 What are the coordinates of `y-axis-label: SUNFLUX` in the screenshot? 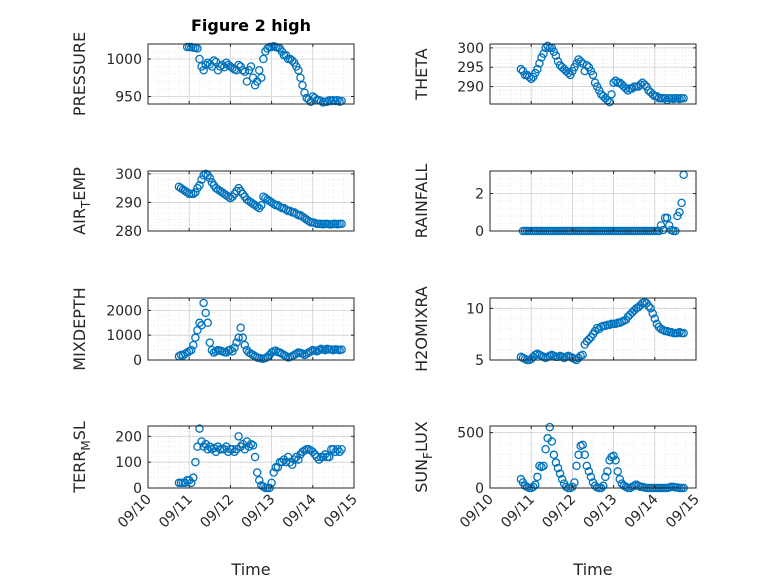 It's located at (423, 457).